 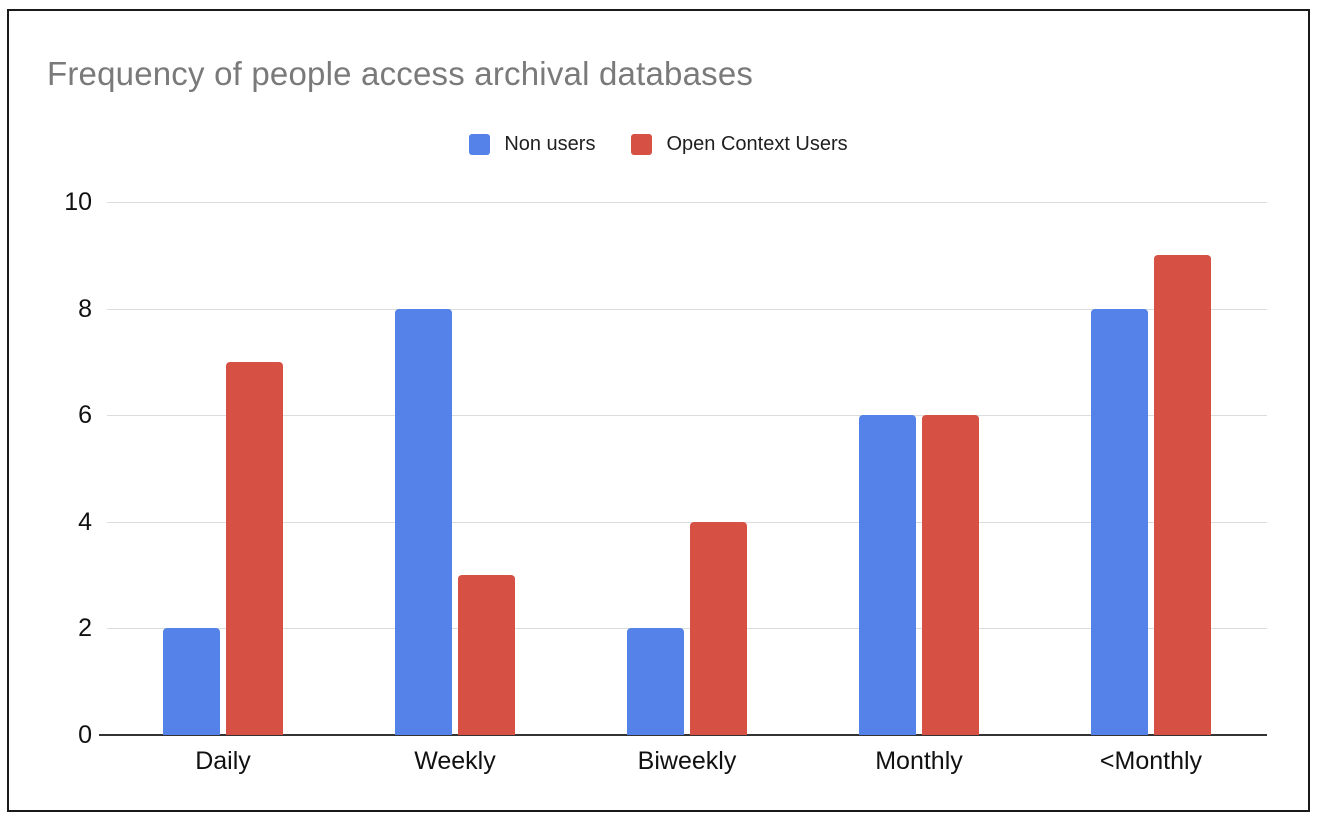 What do you see at coordinates (455, 761) in the screenshot?
I see `x-tick-label-weekly: Weekly` at bounding box center [455, 761].